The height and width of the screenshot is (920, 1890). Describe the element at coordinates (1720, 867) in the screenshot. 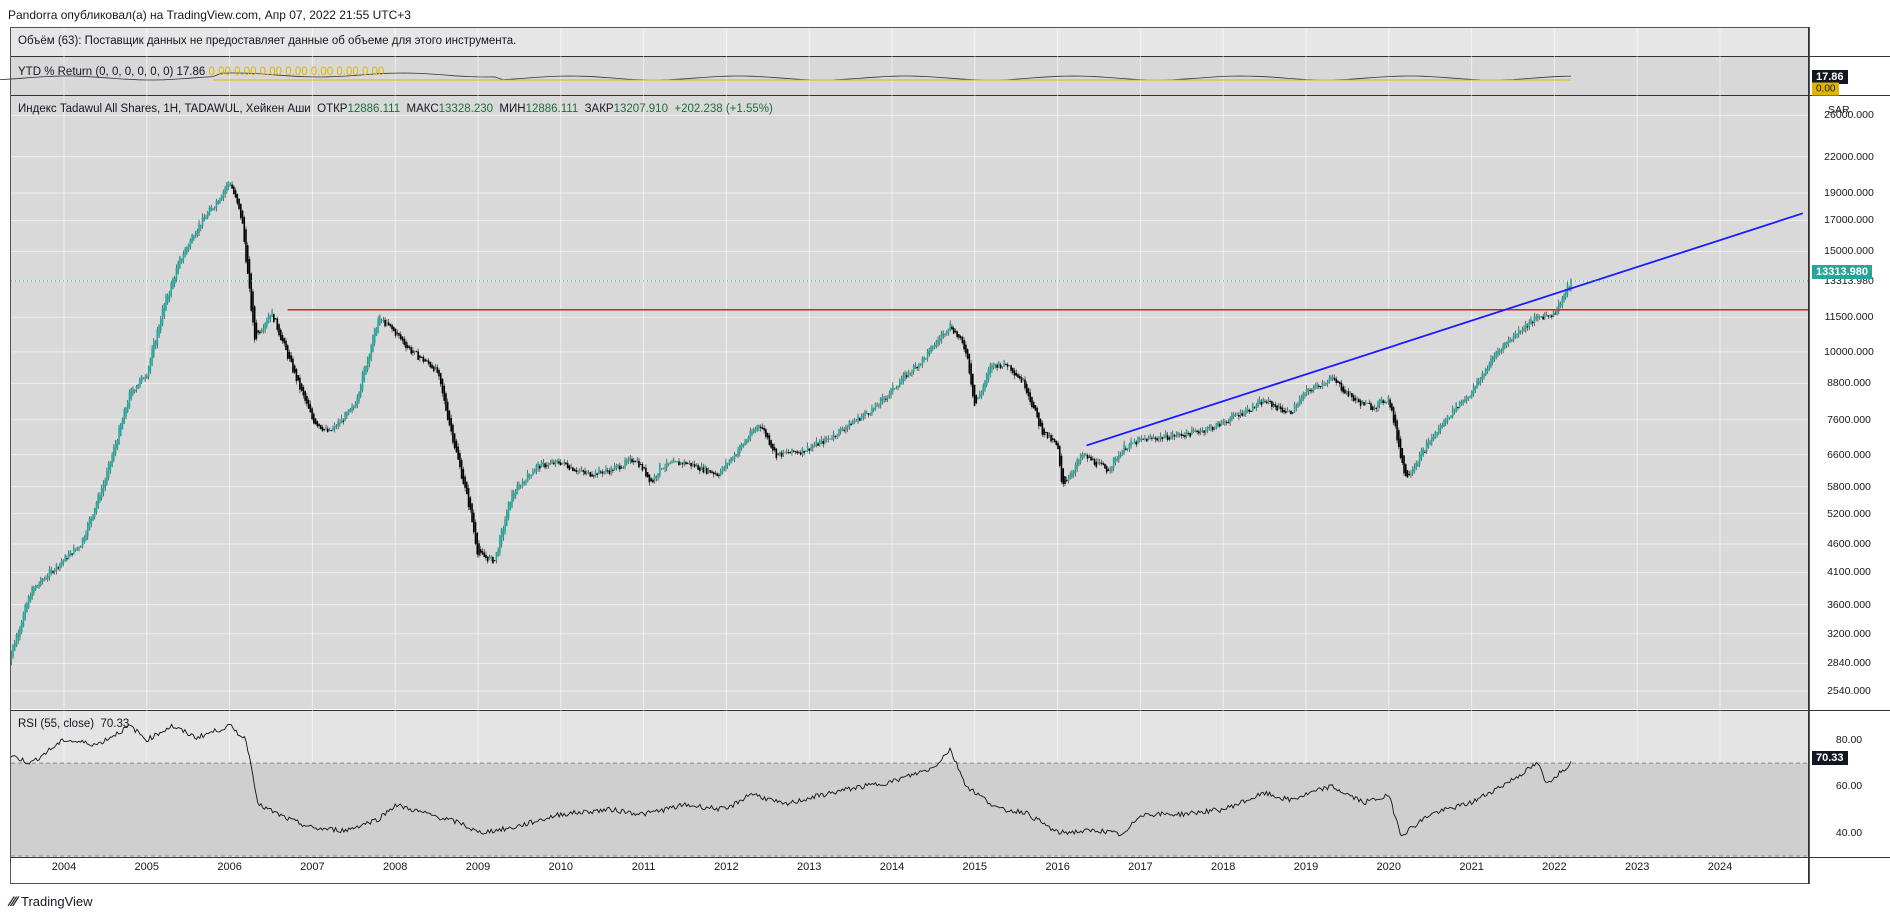

I see `time-tick-label: 2024` at that location.